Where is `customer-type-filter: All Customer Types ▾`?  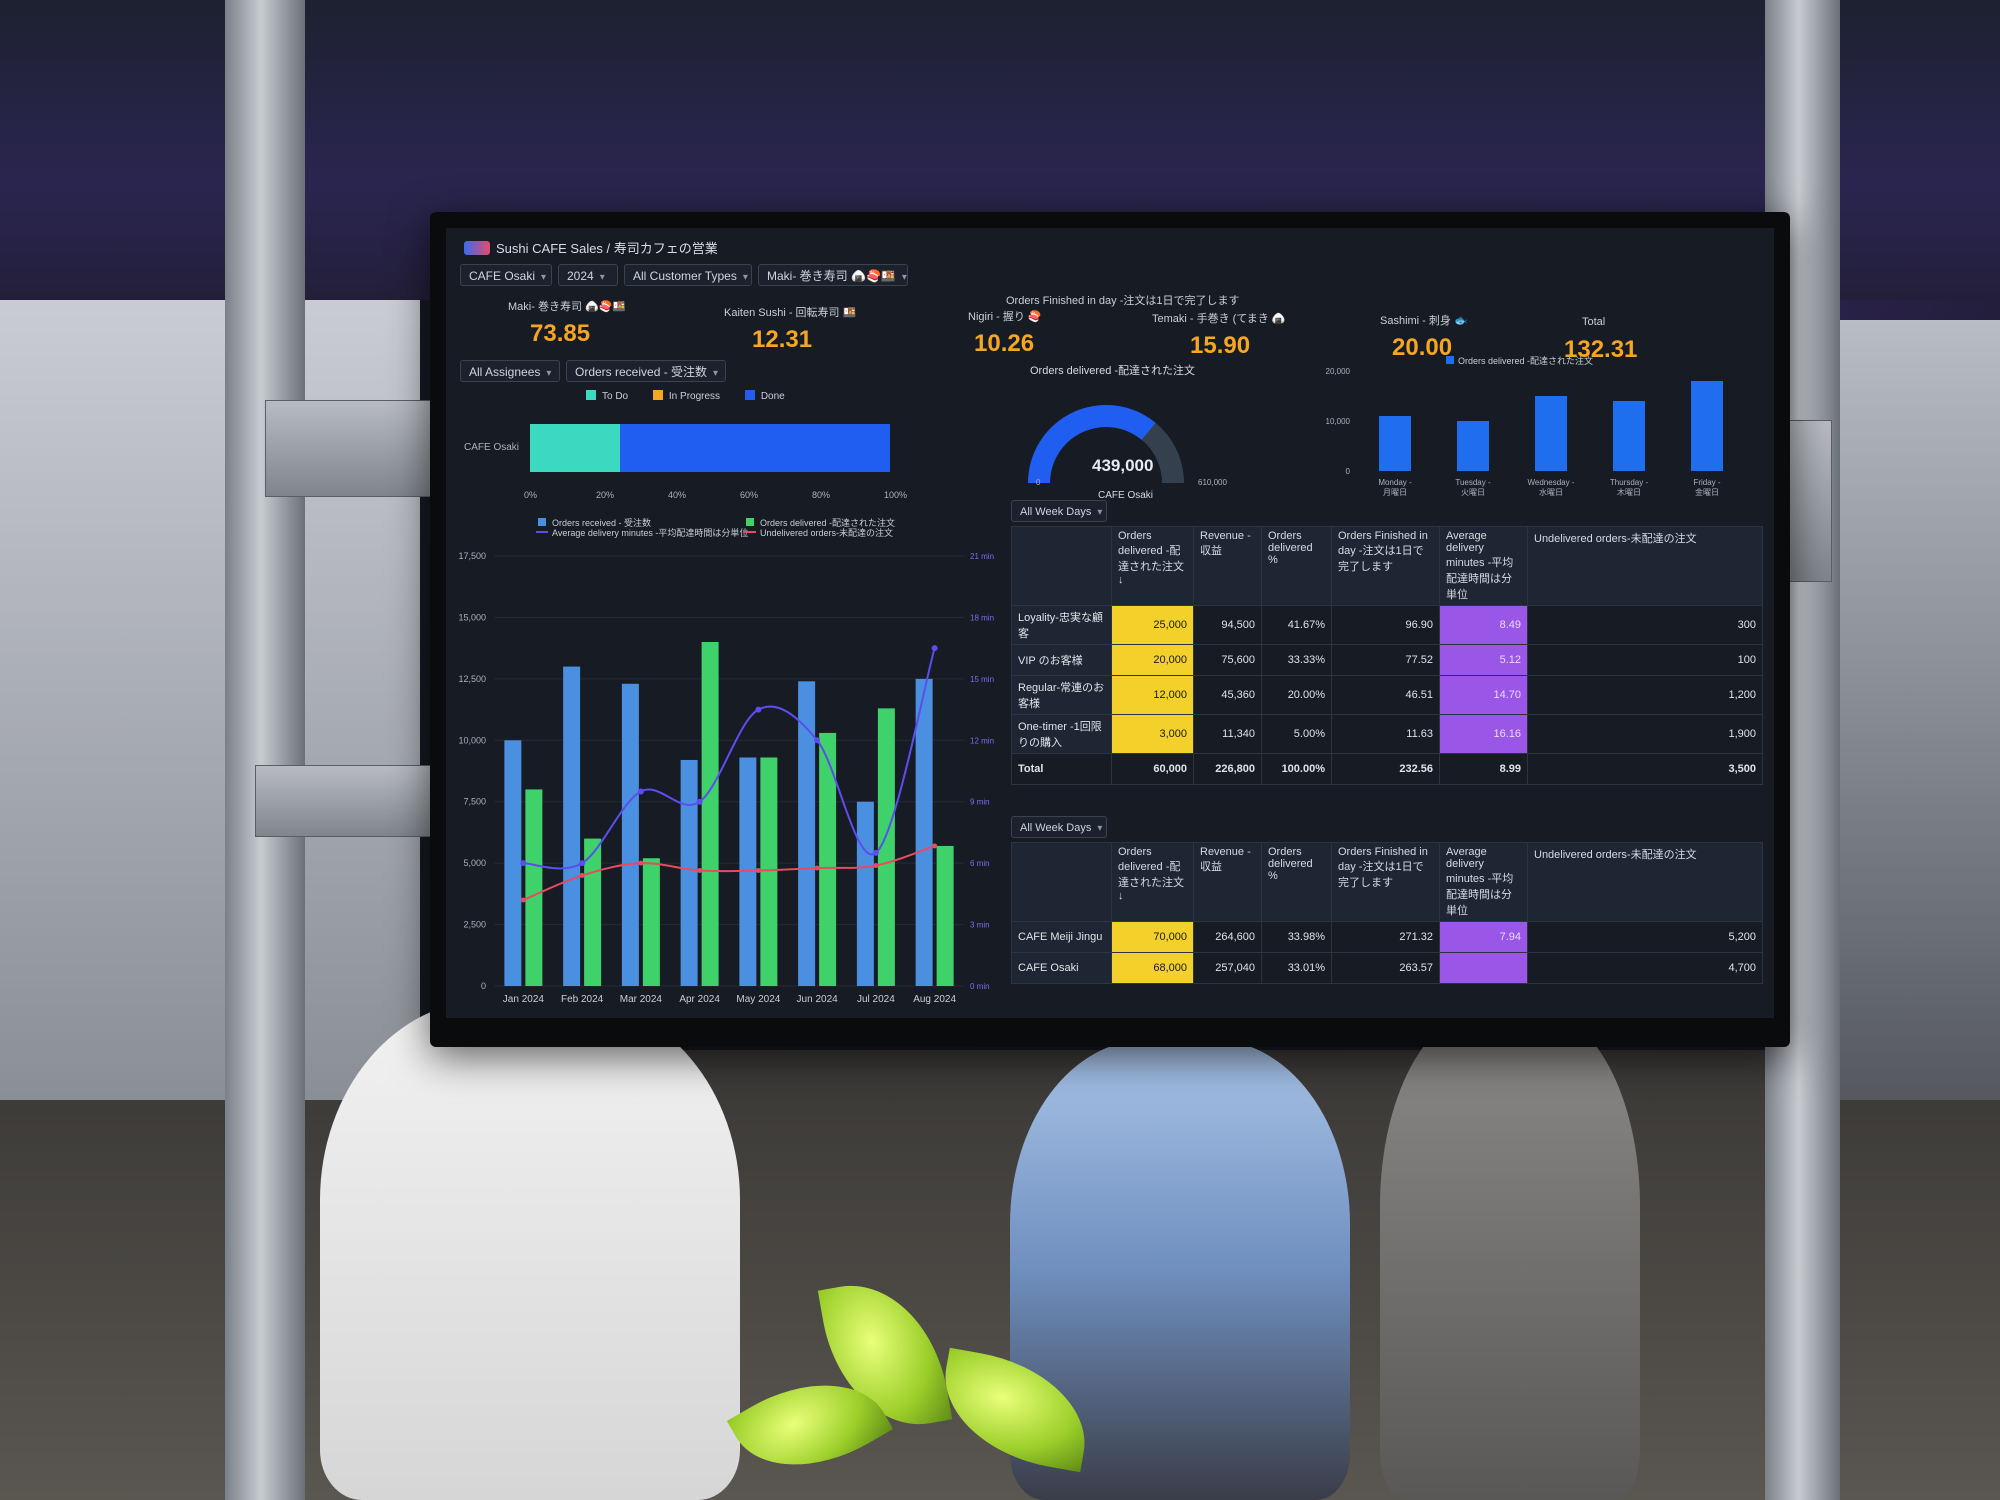 customer-type-filter: All Customer Types ▾ is located at coordinates (688, 275).